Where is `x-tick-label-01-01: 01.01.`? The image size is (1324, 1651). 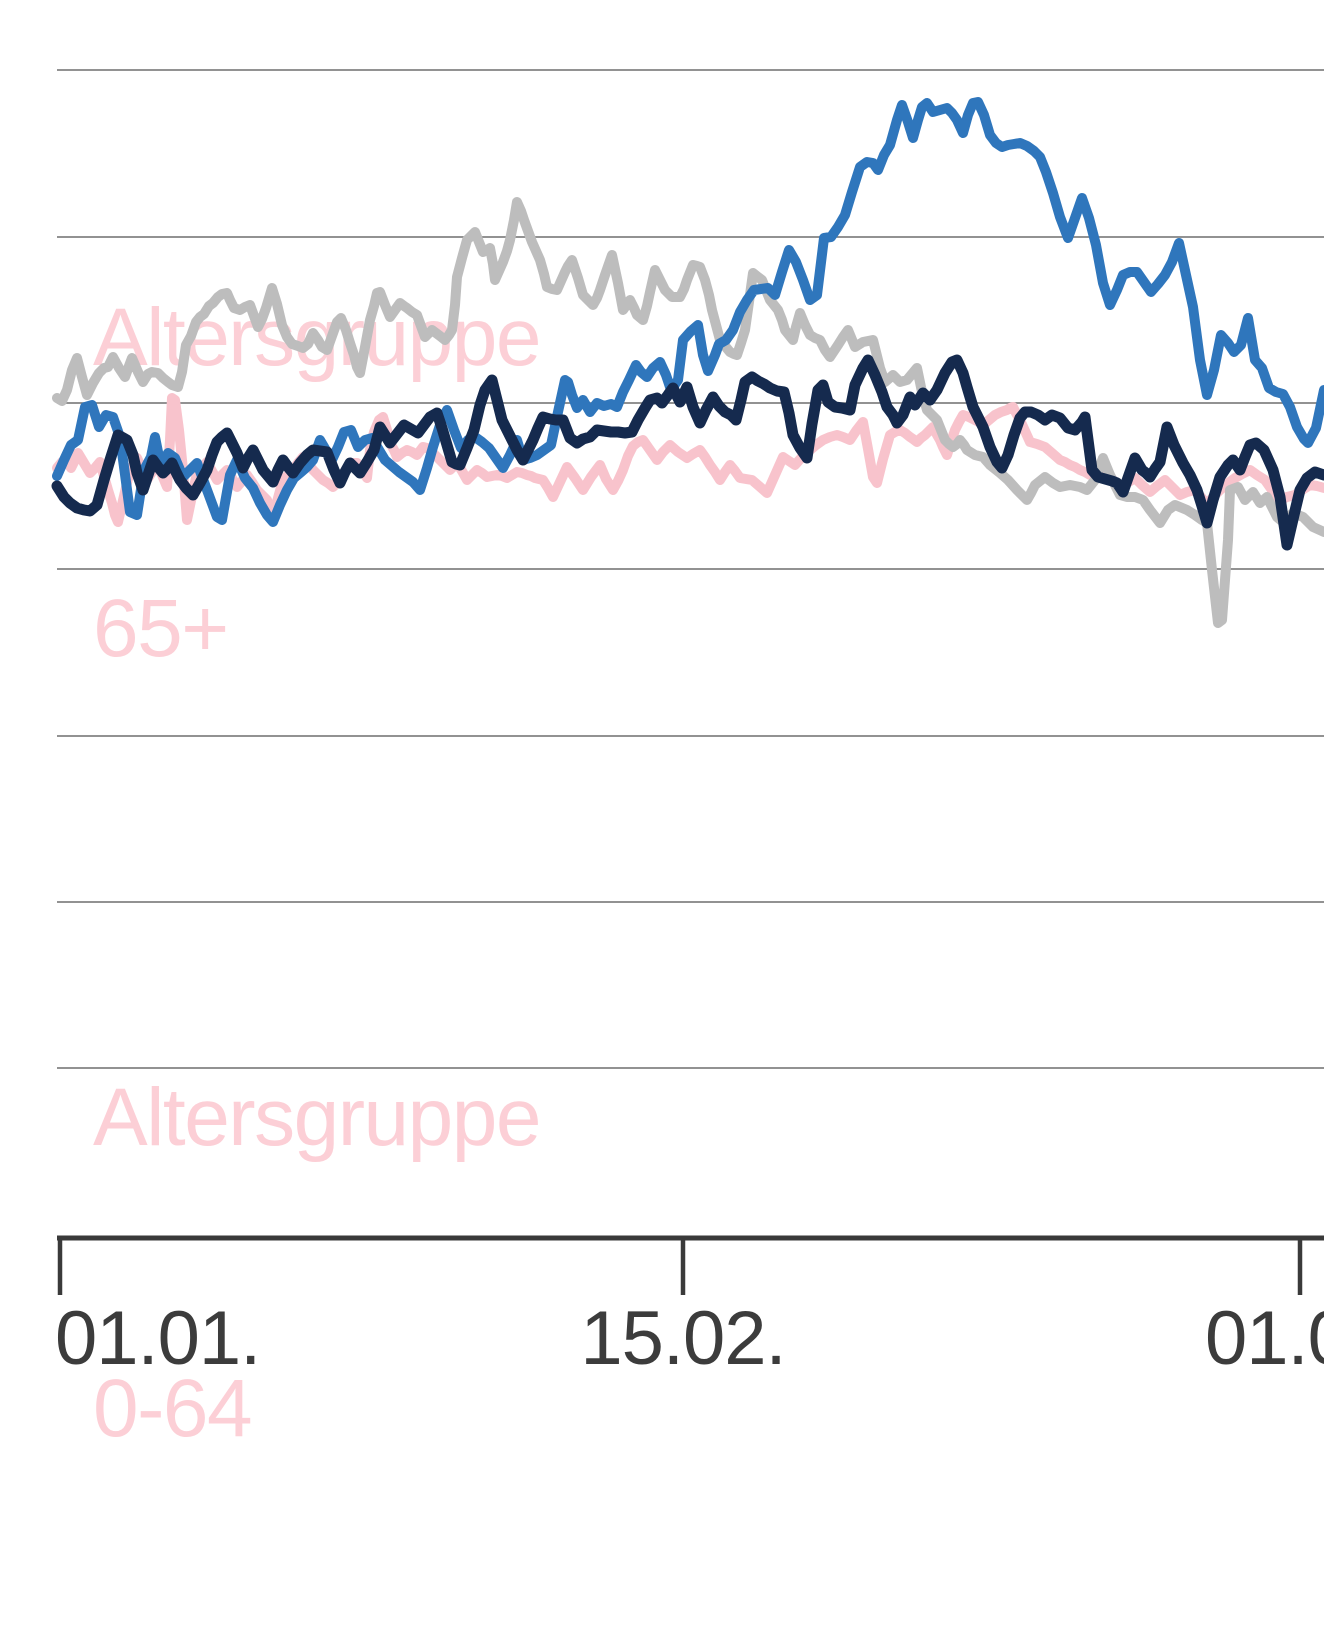
x-tick-label-01-01: 01.01. is located at coordinates (158, 1338).